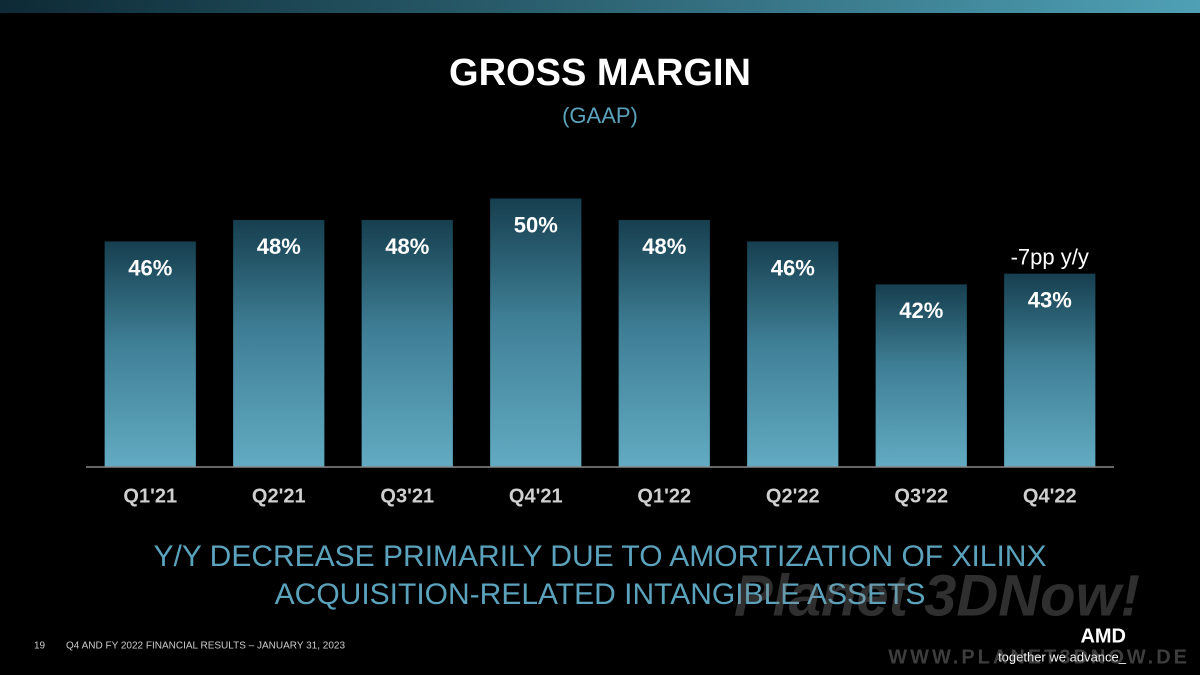 The width and height of the screenshot is (1200, 675). I want to click on x-tick-label: Q3'22, so click(921, 496).